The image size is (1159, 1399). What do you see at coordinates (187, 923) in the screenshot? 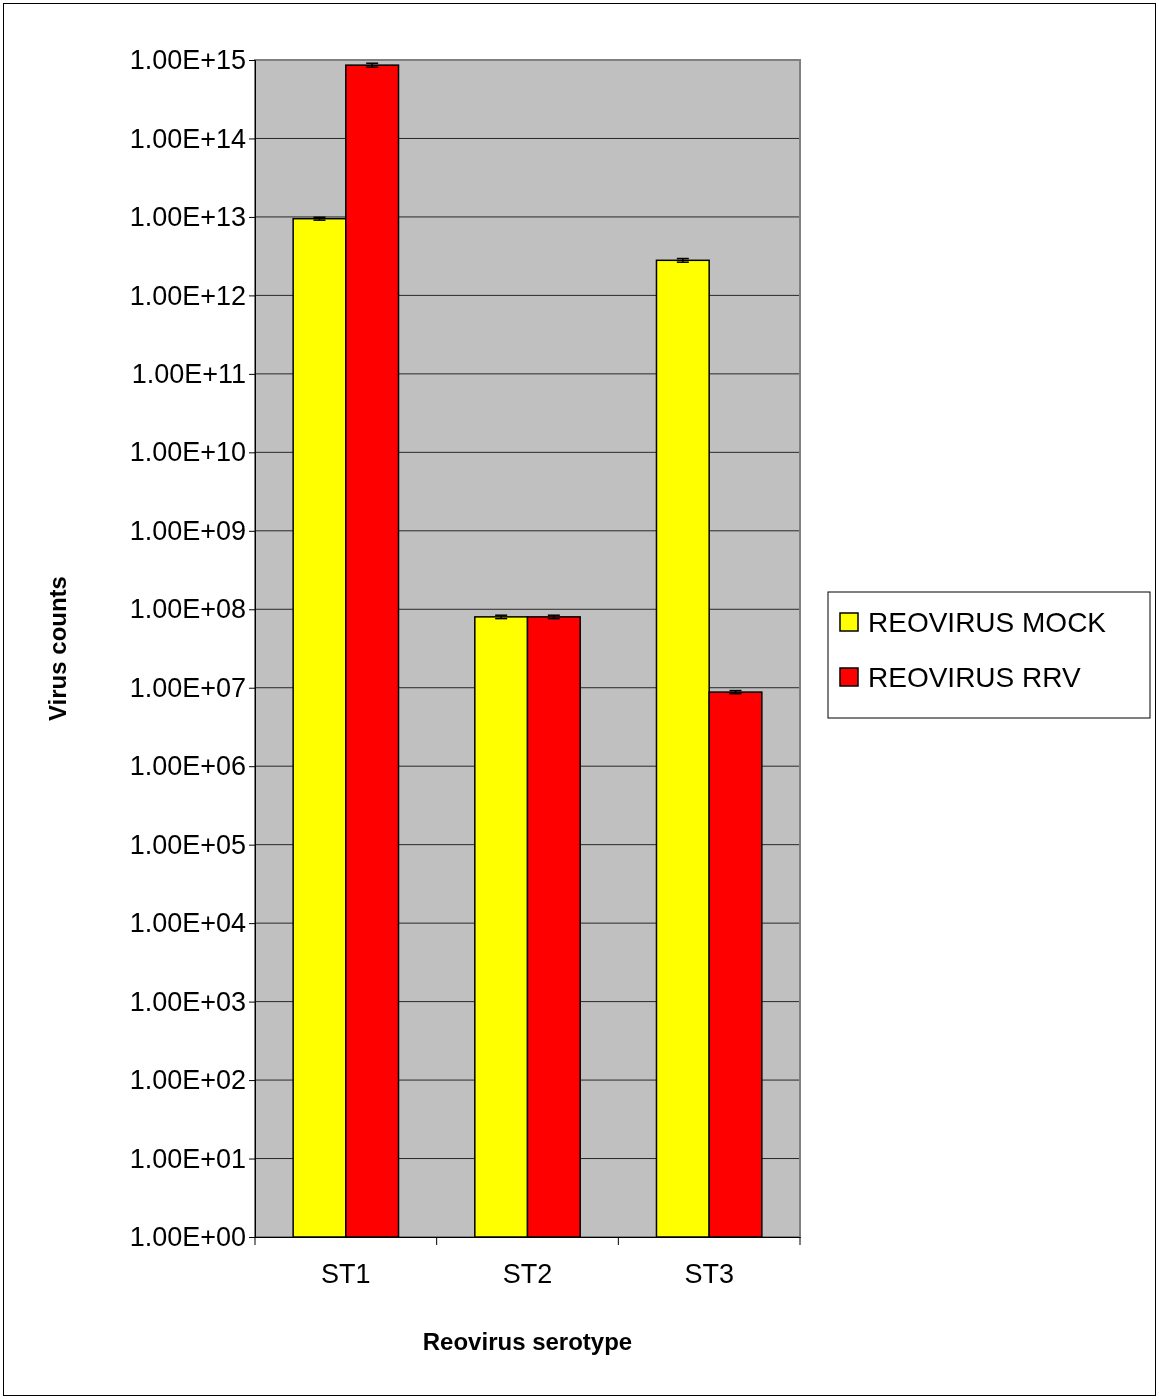
I see `y-tick-label: 1.00E+04` at bounding box center [187, 923].